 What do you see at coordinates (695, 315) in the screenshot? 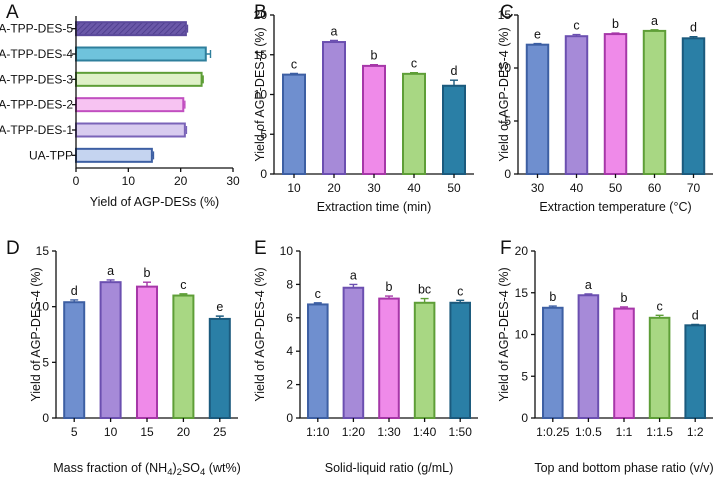
I see `sig-label-f-4: d` at bounding box center [695, 315].